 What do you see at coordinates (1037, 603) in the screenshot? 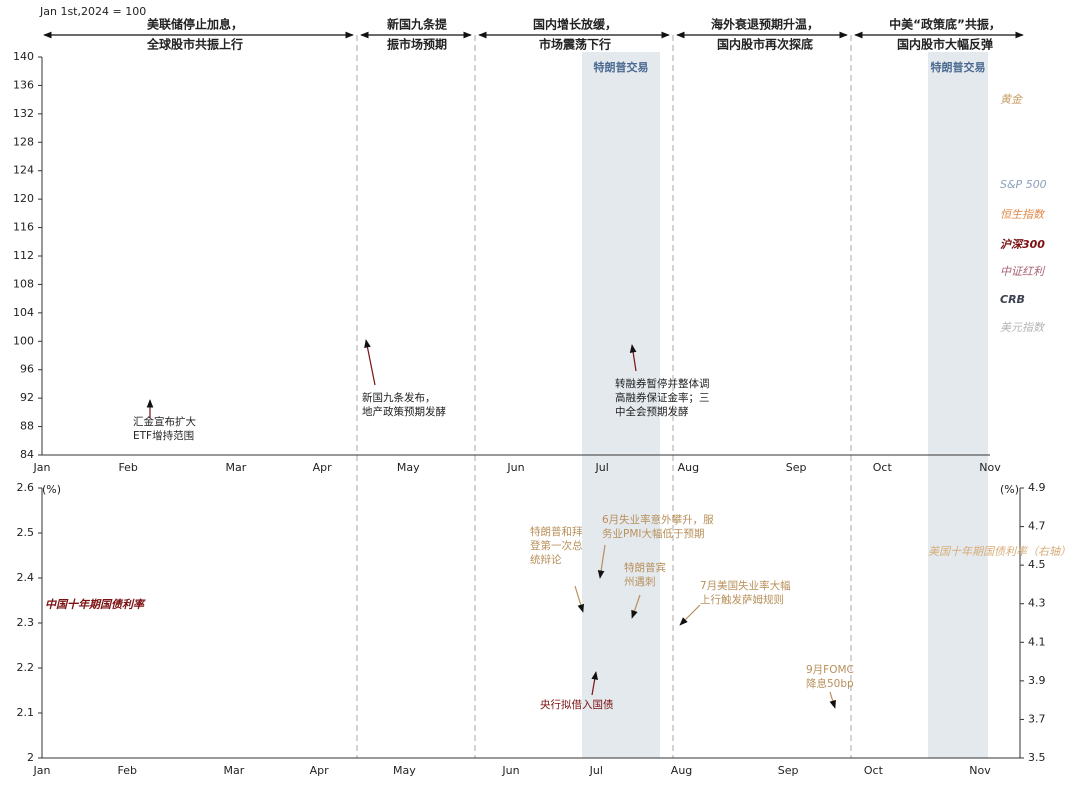
I see `y2-tick-label: 4.3` at bounding box center [1037, 603].